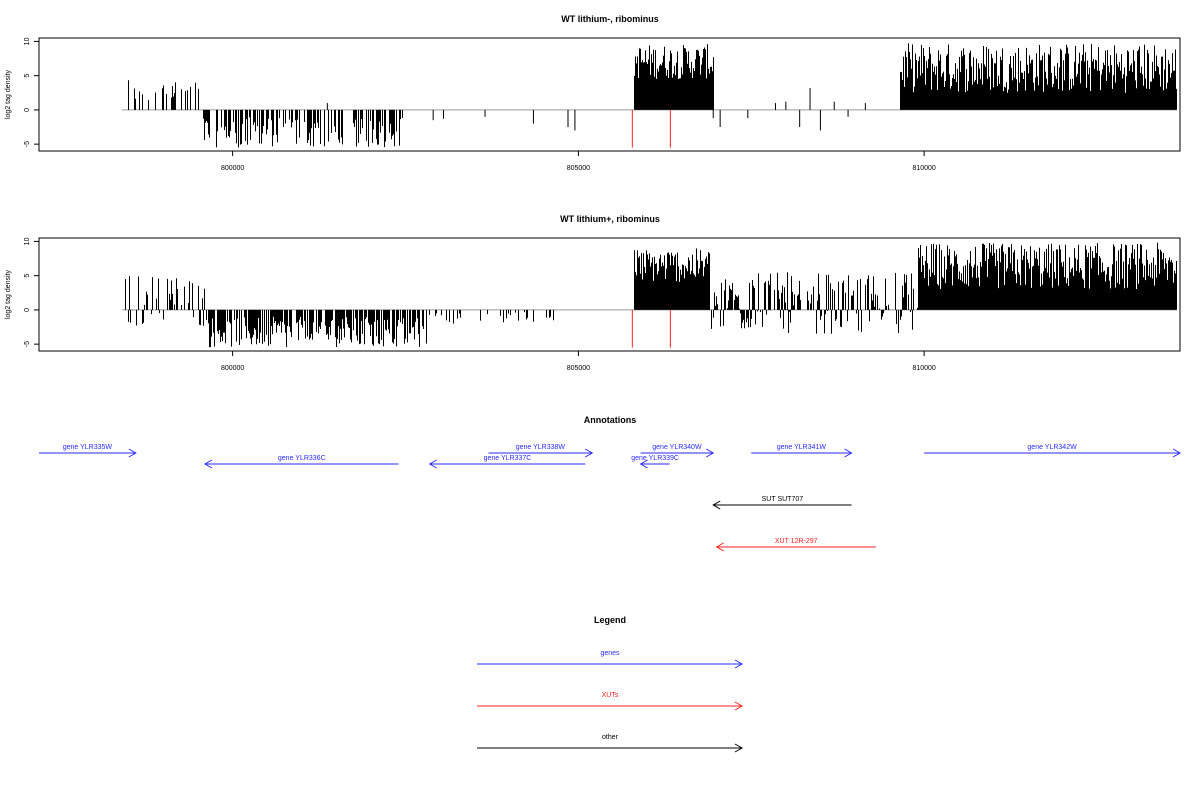 The image size is (1200, 805). I want to click on chart-title: WT lithium+, ribominus, so click(610, 219).